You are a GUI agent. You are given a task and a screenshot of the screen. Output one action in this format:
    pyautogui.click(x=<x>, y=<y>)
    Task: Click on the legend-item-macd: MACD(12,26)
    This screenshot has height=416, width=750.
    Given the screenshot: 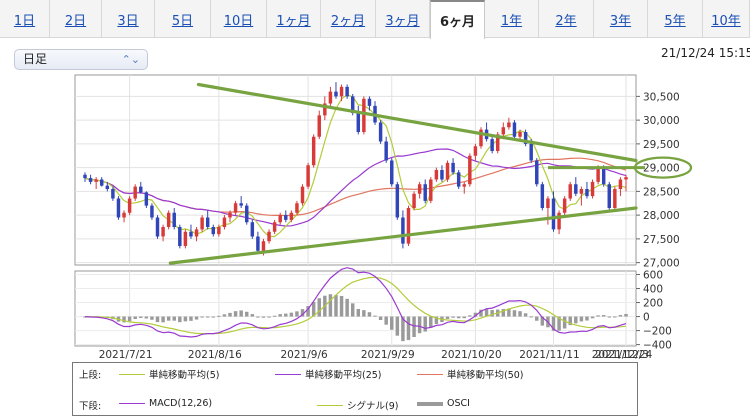 What is the action you would take?
    pyautogui.click(x=165, y=403)
    